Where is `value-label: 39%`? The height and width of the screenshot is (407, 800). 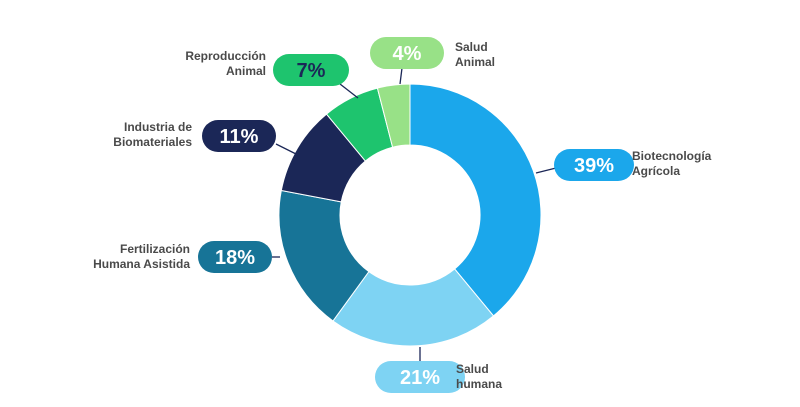
value-label: 39% is located at coordinates (594, 166).